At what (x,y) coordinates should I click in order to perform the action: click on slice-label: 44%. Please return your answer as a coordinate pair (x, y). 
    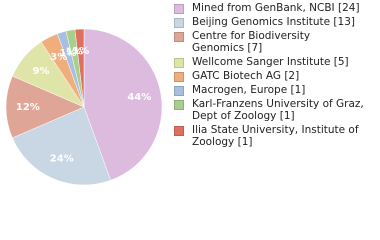
    Looking at the image, I should click on (139, 97).